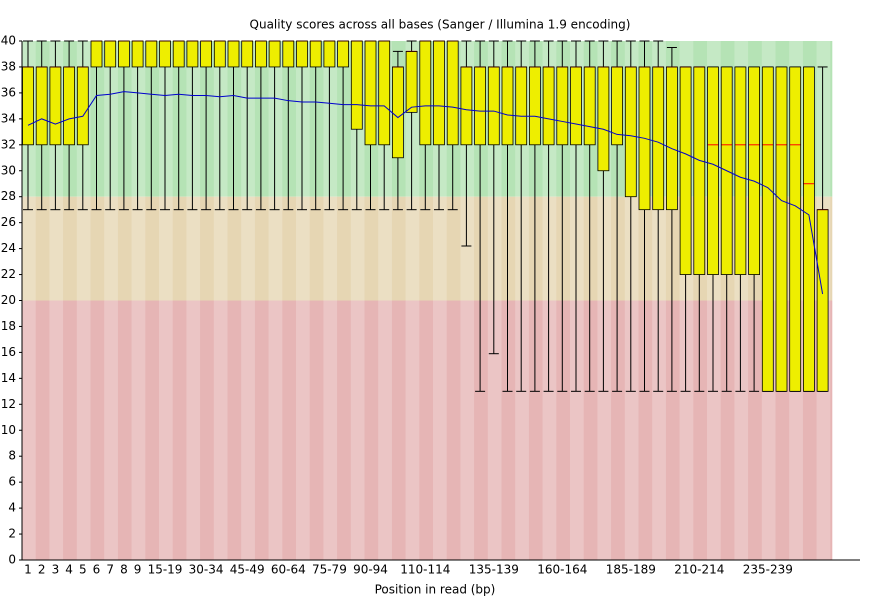 This screenshot has height=600, width=870. I want to click on x-tick-label: 185-189, so click(631, 570).